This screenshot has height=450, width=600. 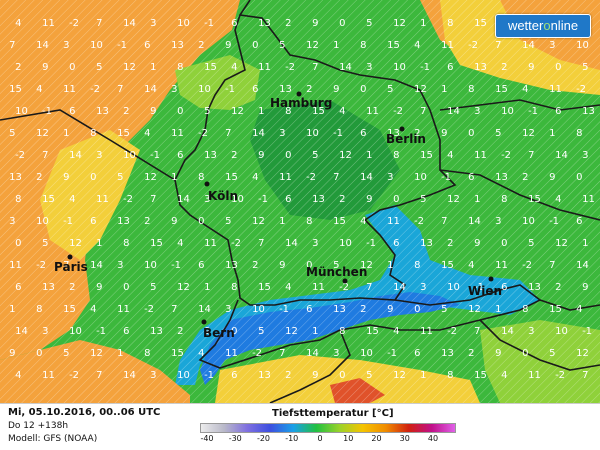 What do you see at coordinates (564, 25) in the screenshot?
I see `logo-suffix: nline` at bounding box center [564, 25].